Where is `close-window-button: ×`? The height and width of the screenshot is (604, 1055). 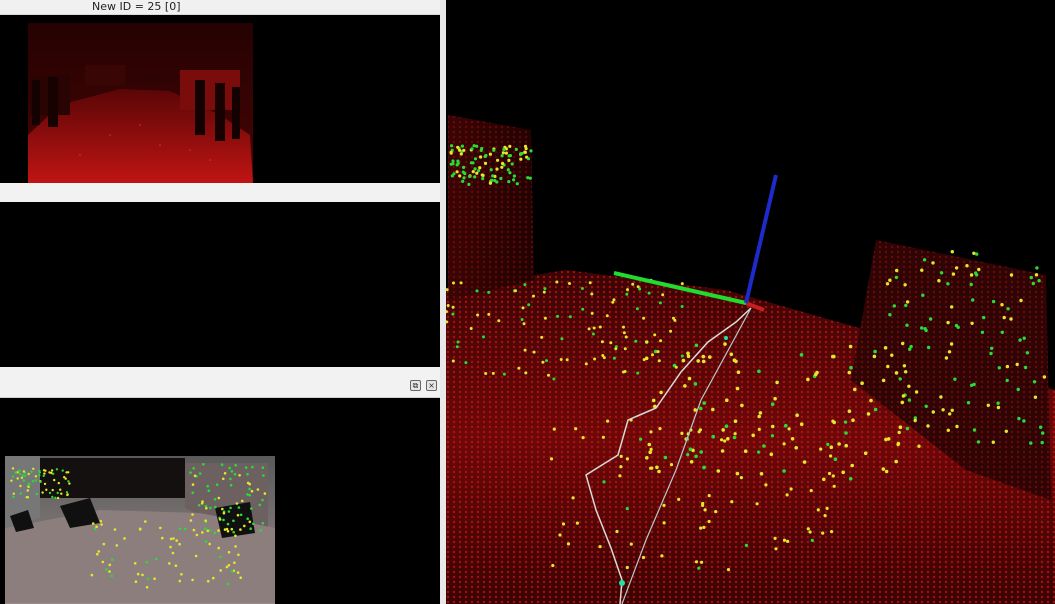
close-window-button: × is located at coordinates (431, 385).